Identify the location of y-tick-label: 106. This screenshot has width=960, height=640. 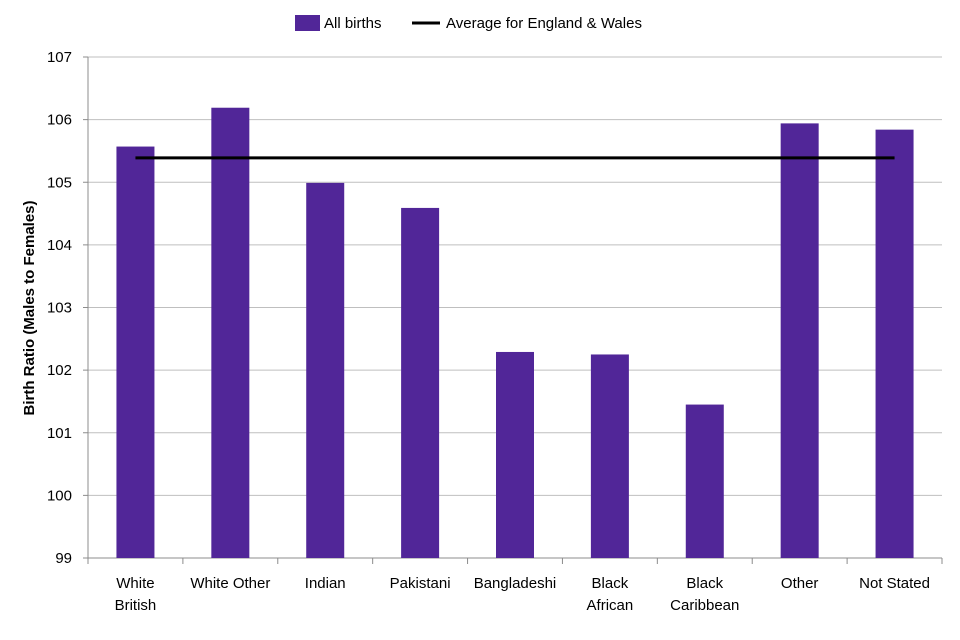
(59, 120).